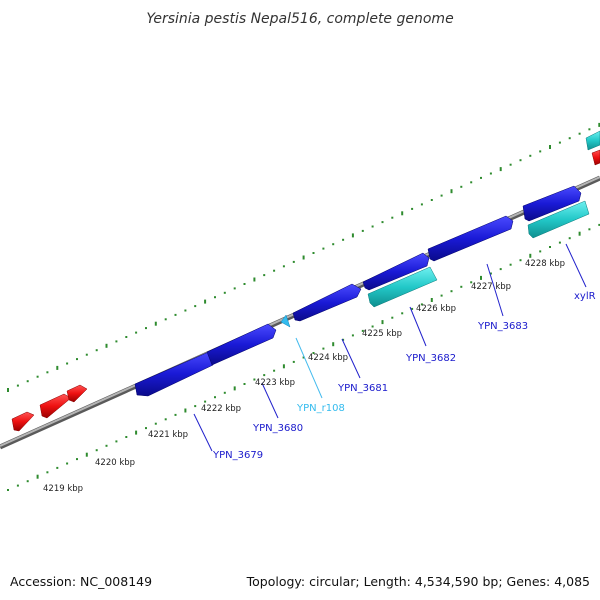 The height and width of the screenshot is (600, 600). Describe the element at coordinates (221, 409) in the screenshot. I see `kbp-label: 4222 kbp` at that location.